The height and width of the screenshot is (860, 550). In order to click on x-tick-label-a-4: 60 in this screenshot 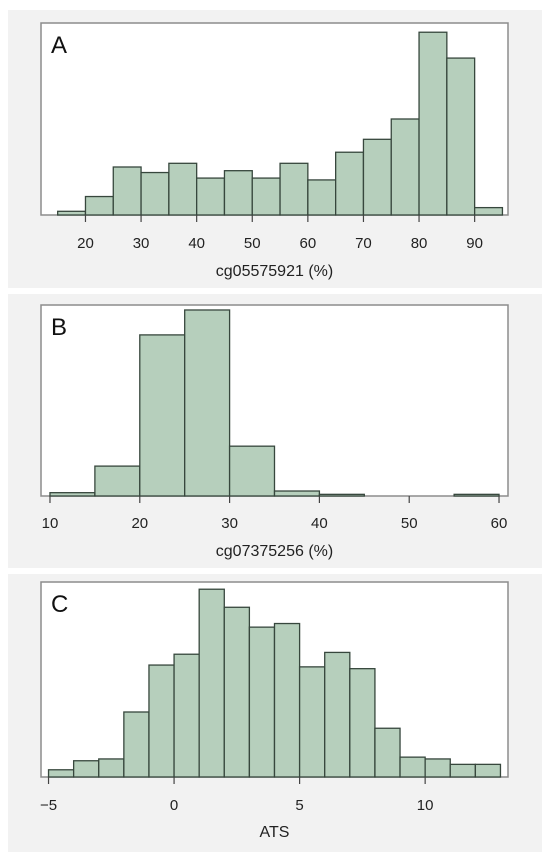, I will do `click(308, 243)`.